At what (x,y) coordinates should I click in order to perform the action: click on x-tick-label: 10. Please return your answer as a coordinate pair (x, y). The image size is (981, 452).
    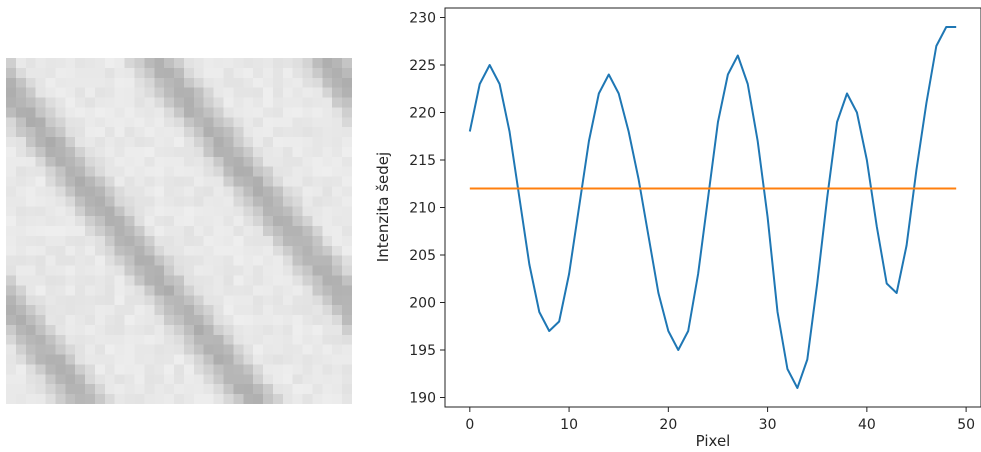
    Looking at the image, I should click on (569, 425).